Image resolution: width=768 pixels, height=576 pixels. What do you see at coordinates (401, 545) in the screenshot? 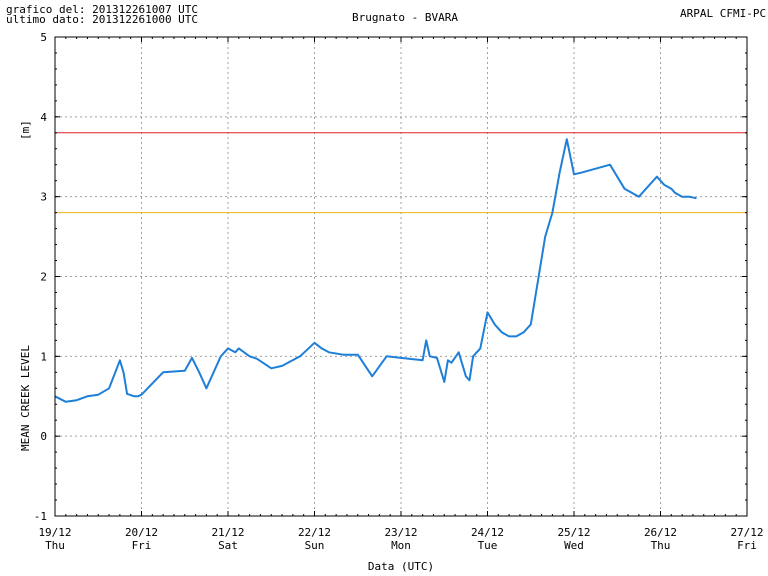
I see `x-tick-day-label: Mon` at bounding box center [401, 545].